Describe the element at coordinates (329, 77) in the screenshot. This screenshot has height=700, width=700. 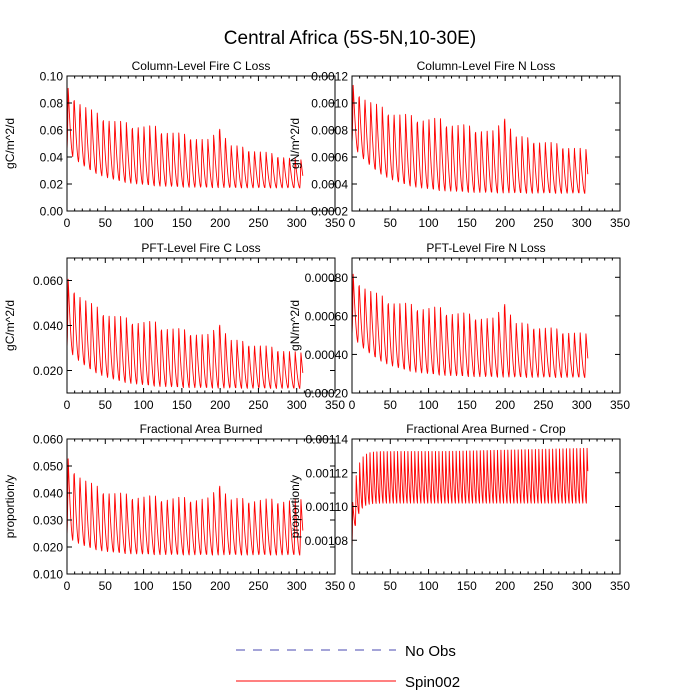
I see `y-tick-label: 0.0012` at that location.